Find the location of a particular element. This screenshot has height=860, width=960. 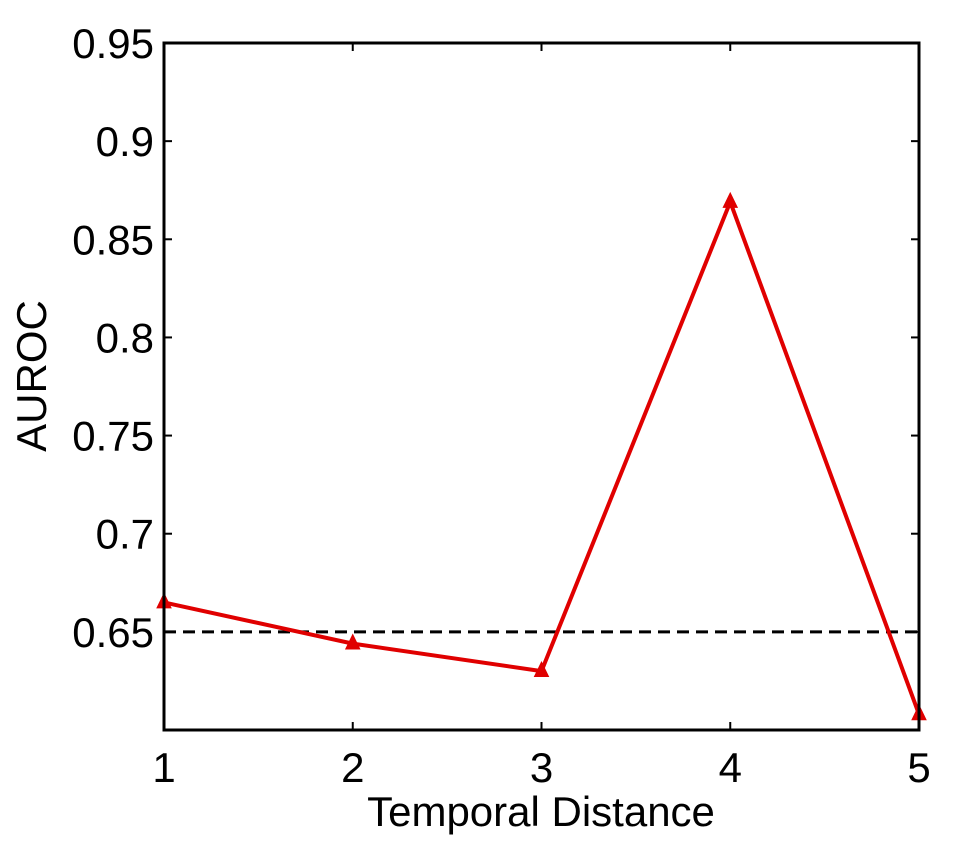

x-tick-label: 5 is located at coordinates (918, 767).